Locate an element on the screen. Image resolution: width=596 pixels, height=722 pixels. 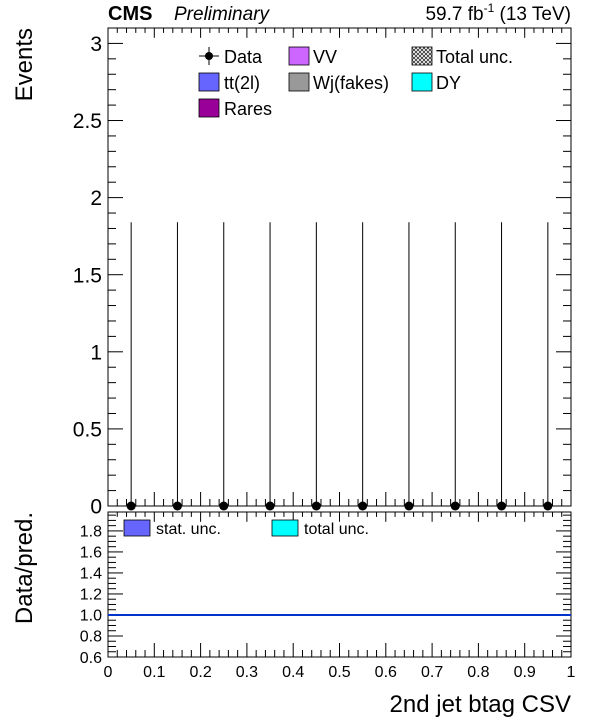
y-tick-label: 1.5 is located at coordinates (87, 275).